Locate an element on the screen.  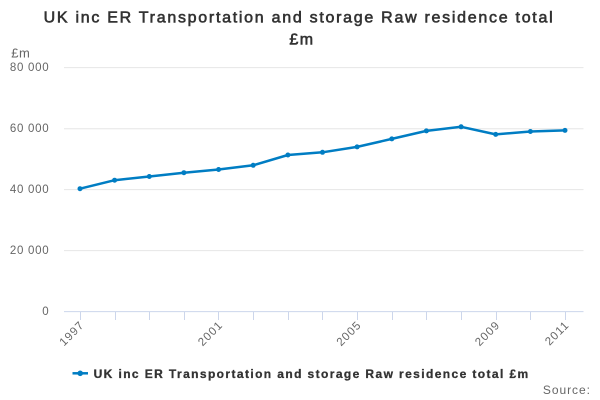
svg-text: 20 000 is located at coordinates (29, 251).